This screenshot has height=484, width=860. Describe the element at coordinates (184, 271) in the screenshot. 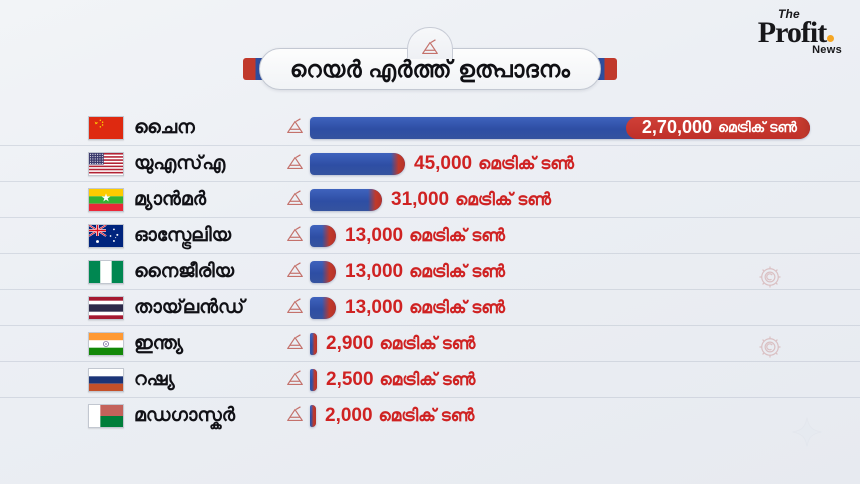

I see `country-label: നൈജീരിയ` at that location.